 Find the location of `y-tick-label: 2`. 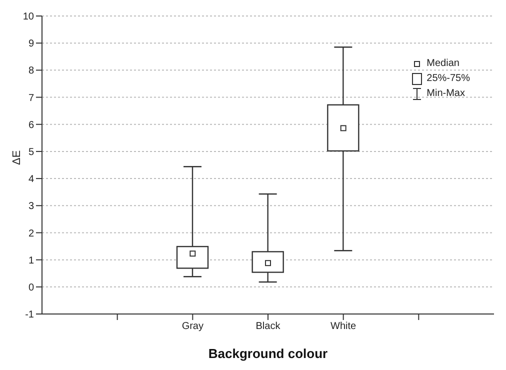

y-tick-label: 2 is located at coordinates (31, 234).